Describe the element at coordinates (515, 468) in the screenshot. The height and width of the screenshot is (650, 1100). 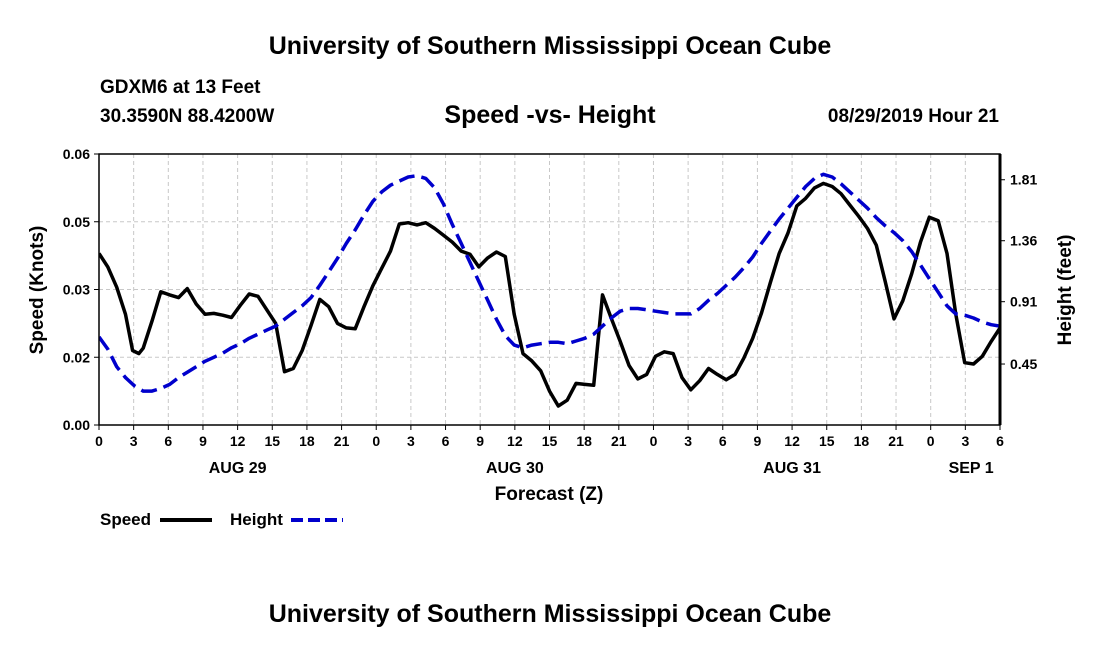
I see `x-day-label: AUG 30` at that location.